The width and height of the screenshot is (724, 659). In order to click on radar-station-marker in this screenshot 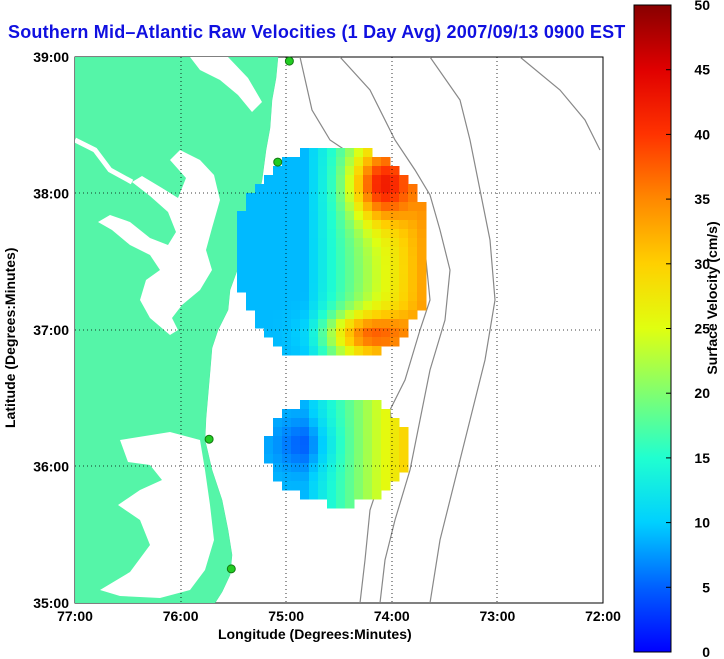, I will do `click(209, 439)`.